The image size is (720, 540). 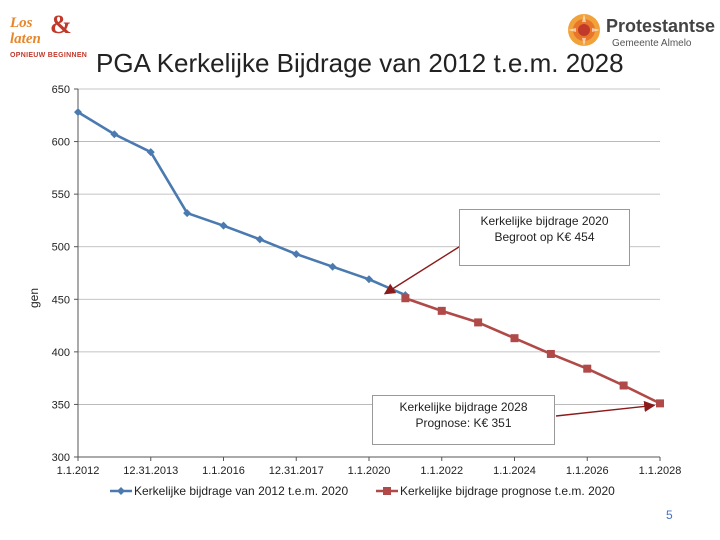 I want to click on x-tick-label-1: 12.31.2013, so click(x=150, y=471).